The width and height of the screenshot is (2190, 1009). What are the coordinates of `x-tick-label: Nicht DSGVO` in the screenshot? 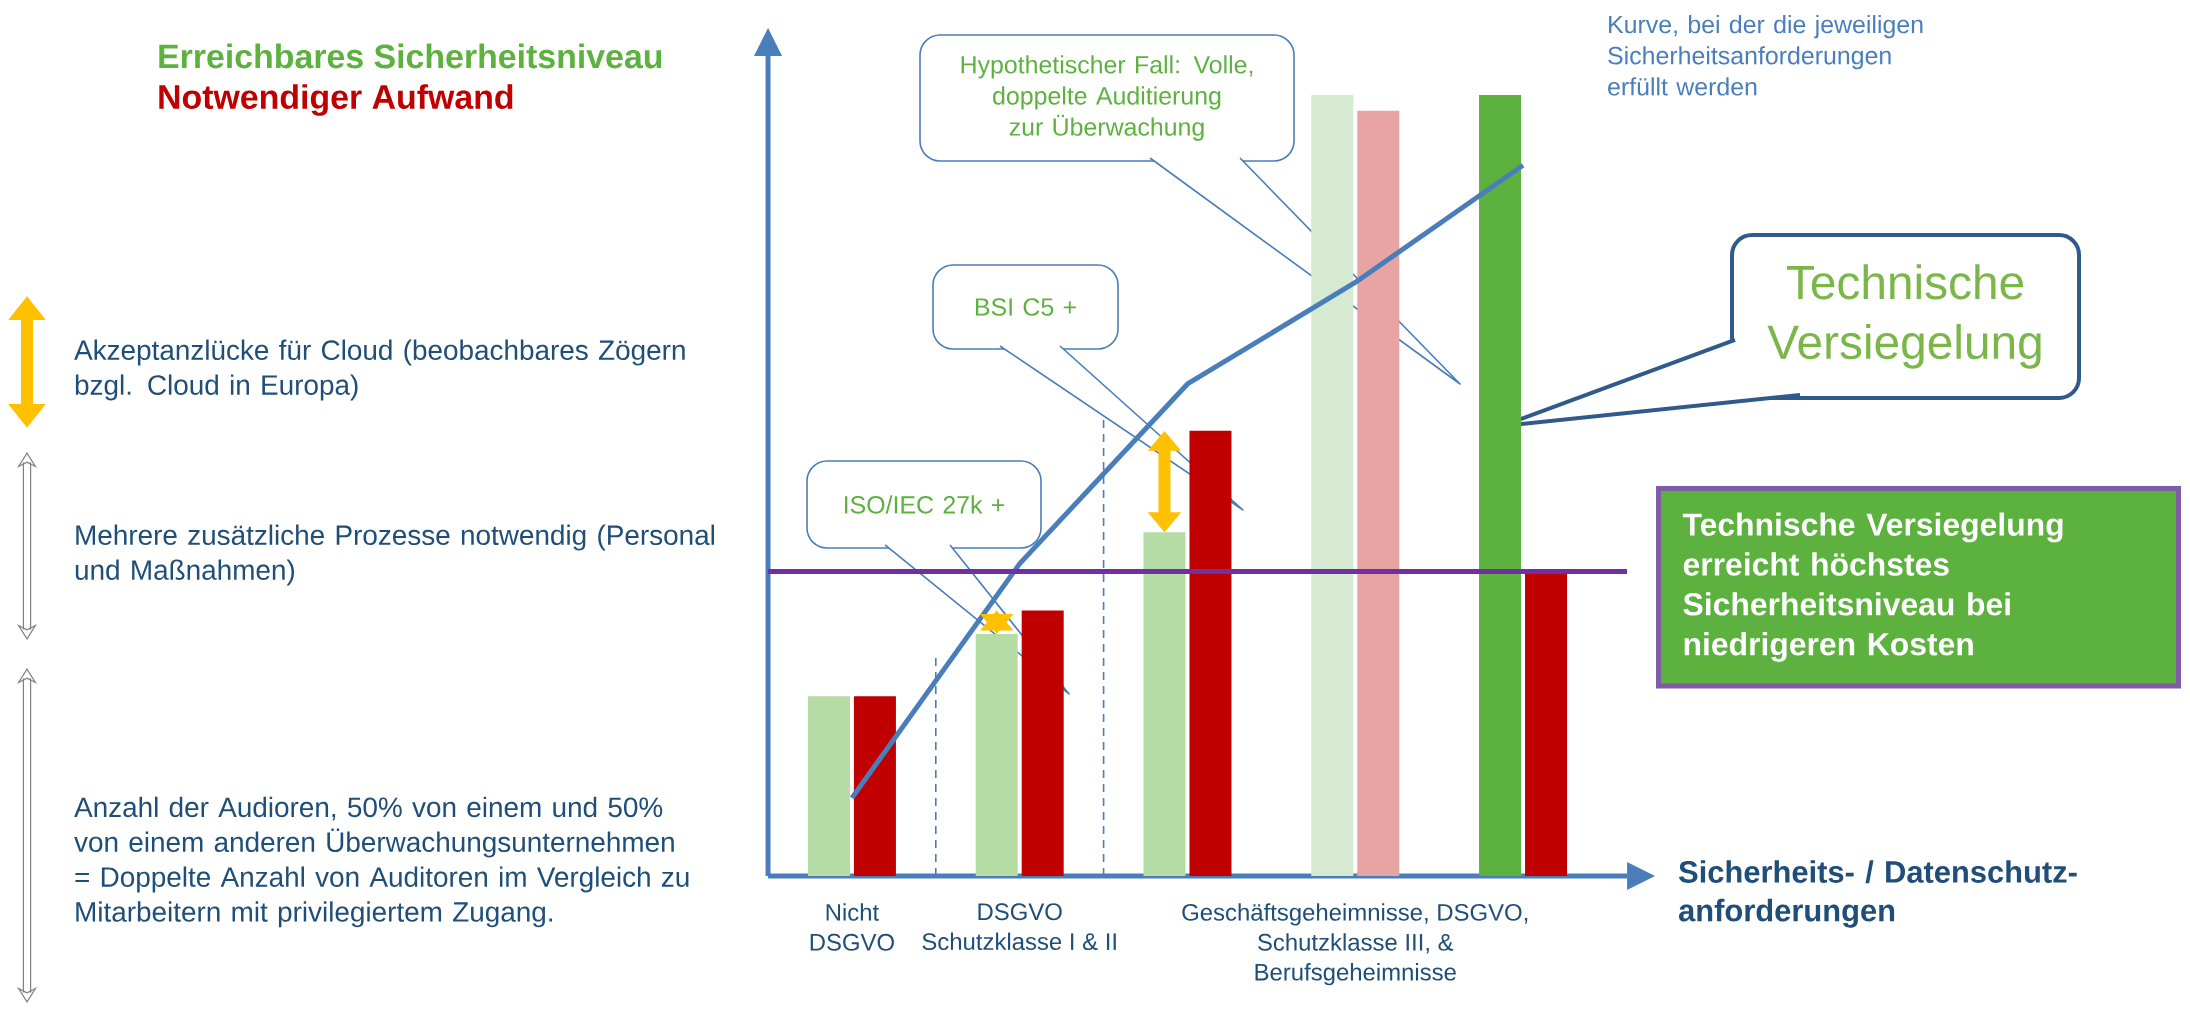 It's located at (852, 927).